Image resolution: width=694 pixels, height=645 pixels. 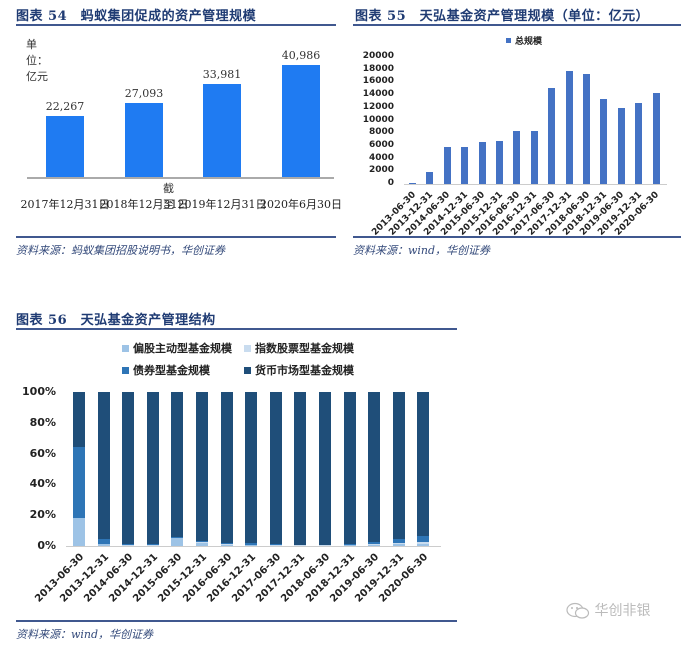 I want to click on y-tick-label: 40%, so click(x=42, y=484).